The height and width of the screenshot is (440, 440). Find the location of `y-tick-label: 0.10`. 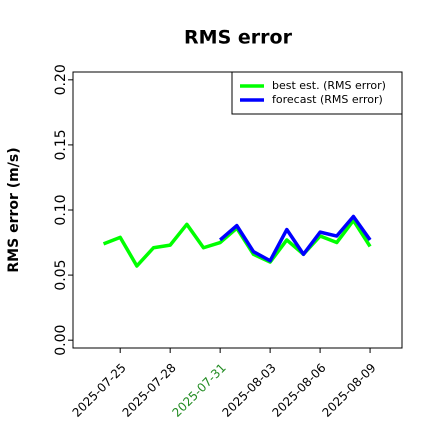

y-tick-label: 0.10 is located at coordinates (61, 209).